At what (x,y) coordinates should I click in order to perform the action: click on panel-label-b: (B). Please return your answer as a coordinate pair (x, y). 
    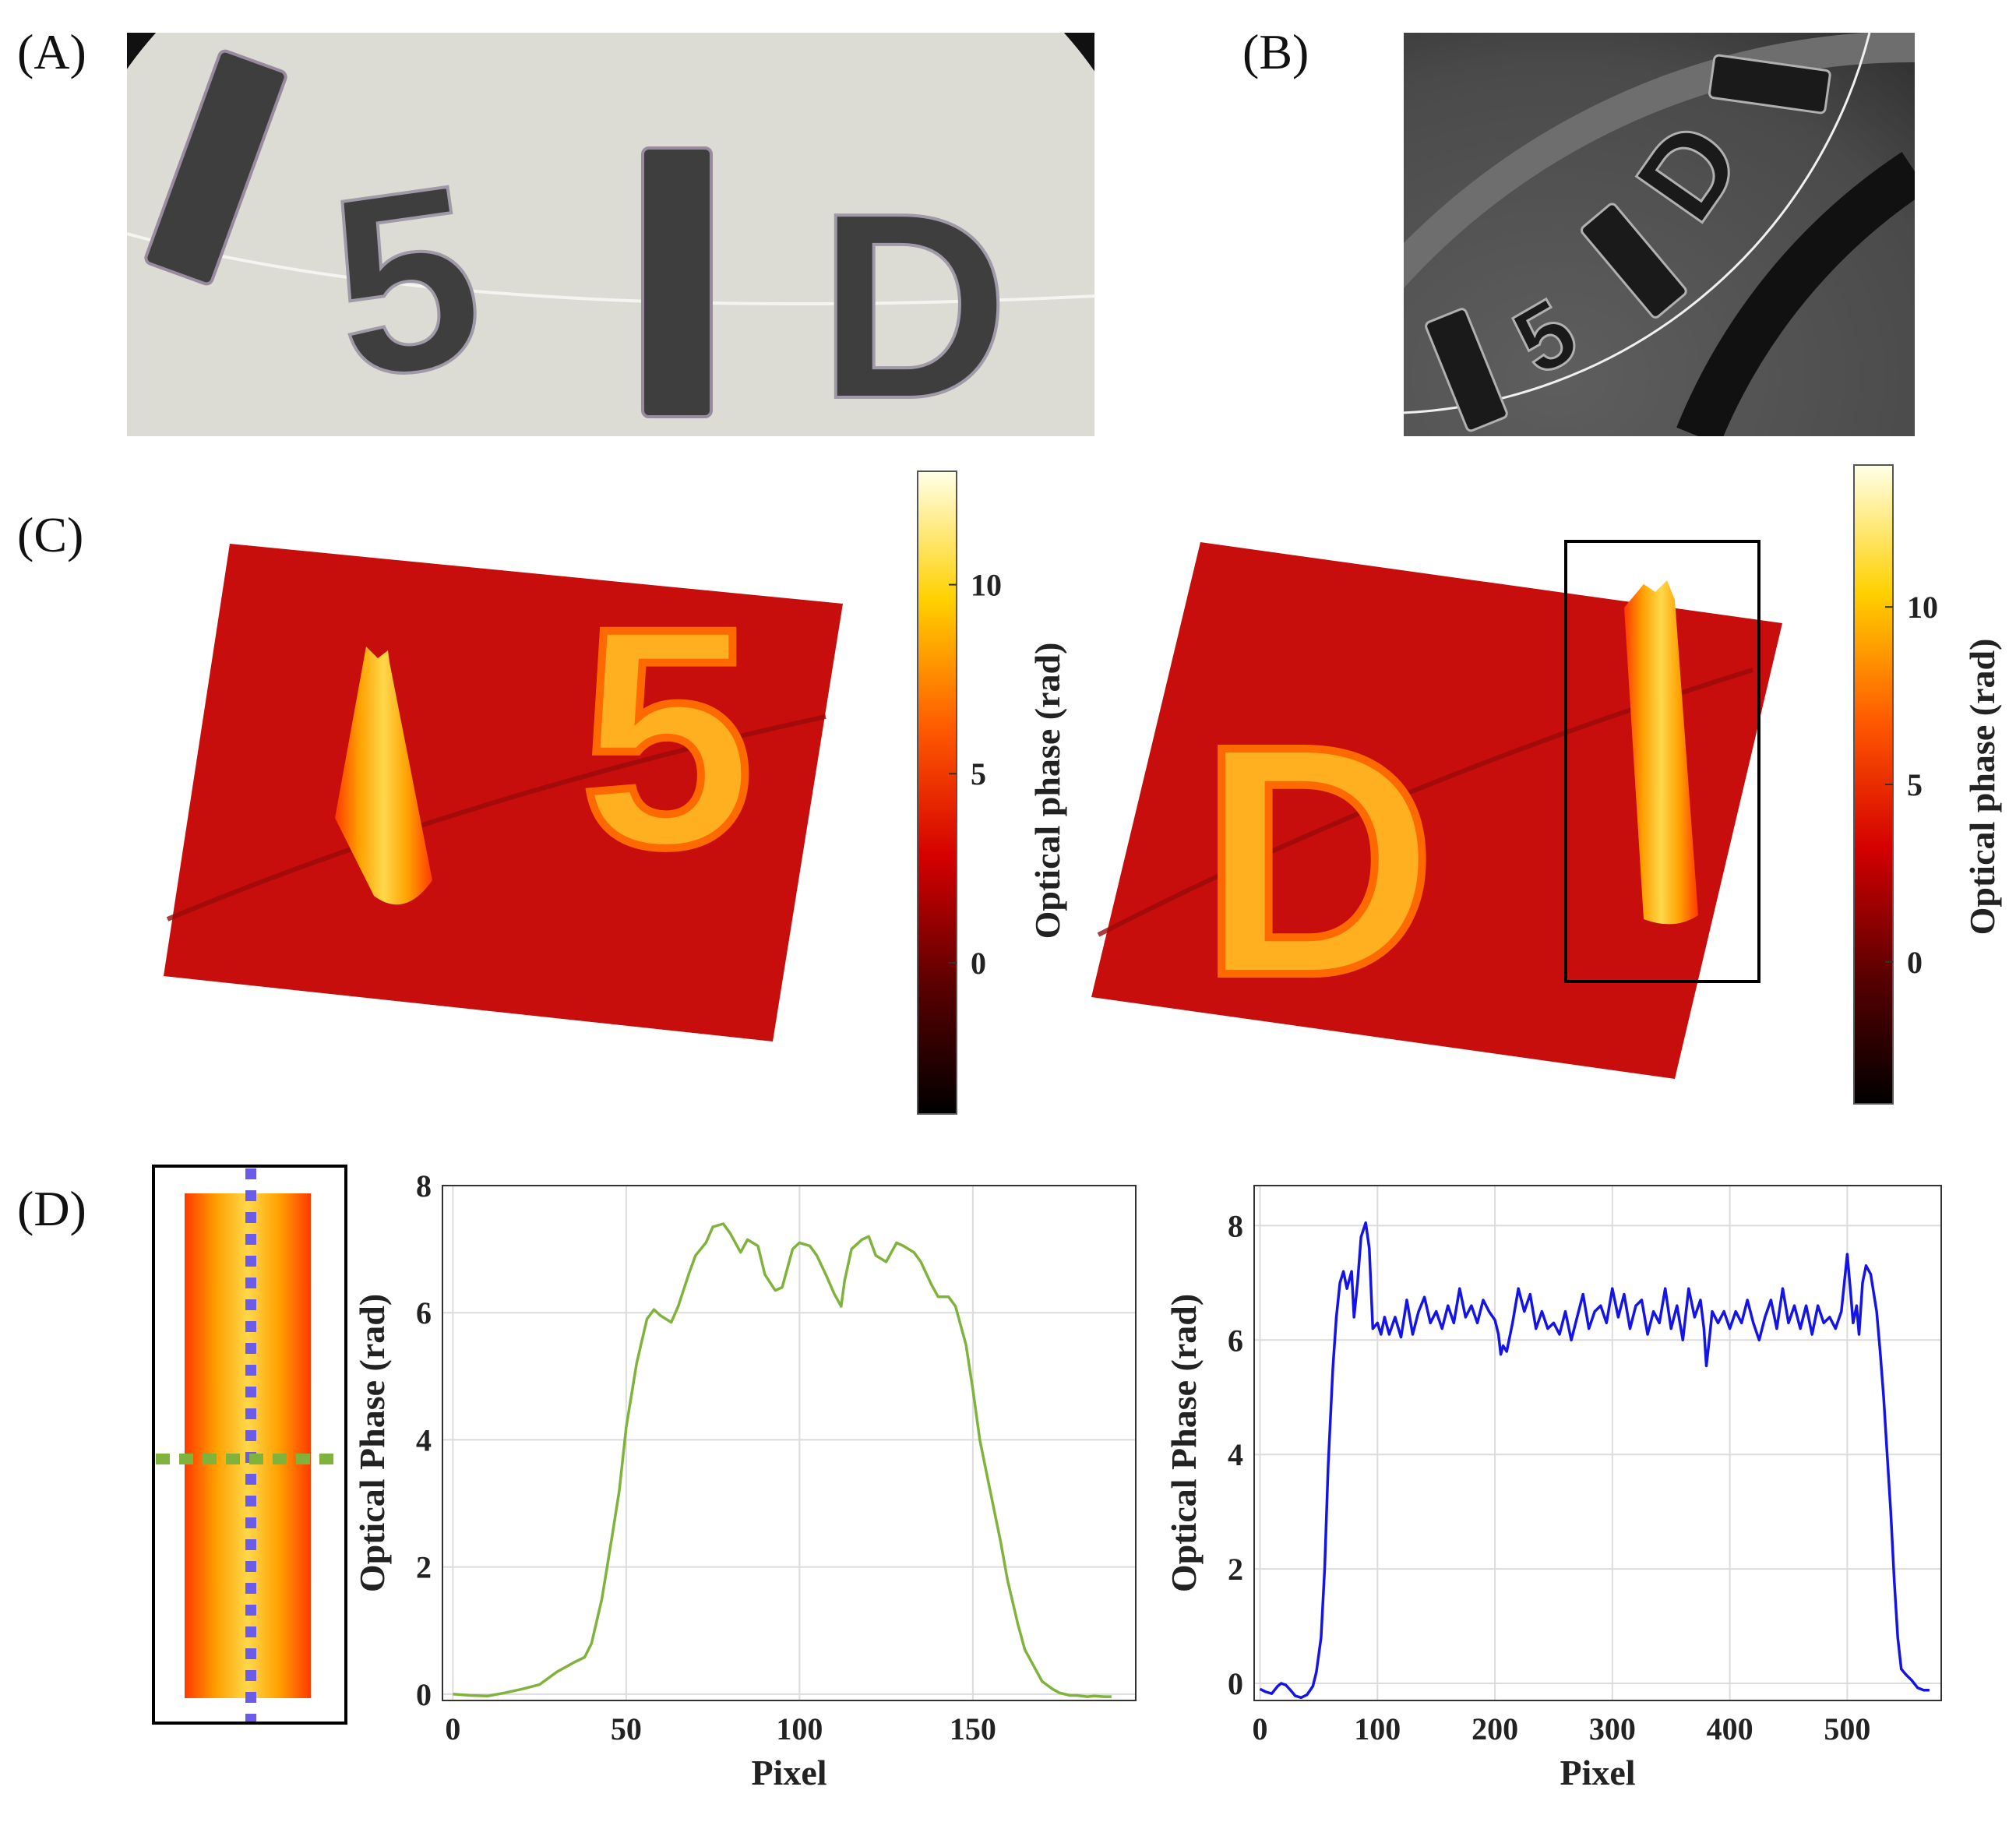
    Looking at the image, I should click on (1276, 51).